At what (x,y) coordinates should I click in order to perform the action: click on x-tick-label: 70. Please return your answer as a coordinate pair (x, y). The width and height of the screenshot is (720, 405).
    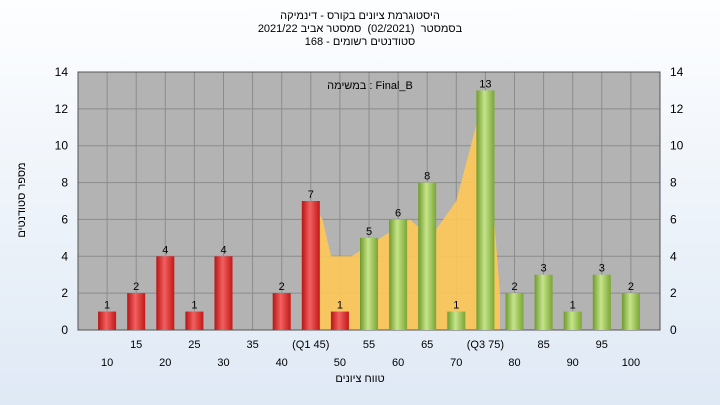
    Looking at the image, I should click on (456, 363).